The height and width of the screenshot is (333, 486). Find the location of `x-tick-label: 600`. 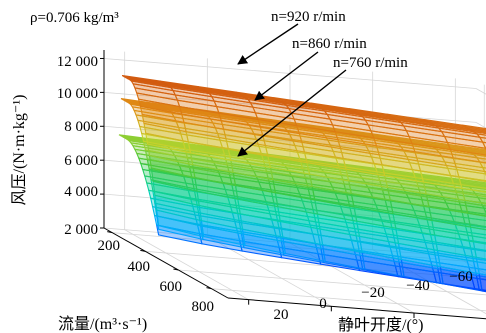

x-tick-label: 600 is located at coordinates (171, 287).